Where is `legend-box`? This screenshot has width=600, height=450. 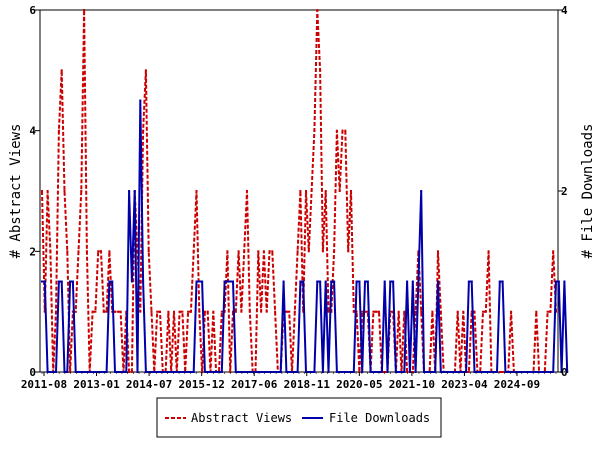
legend-box is located at coordinates (299, 417).